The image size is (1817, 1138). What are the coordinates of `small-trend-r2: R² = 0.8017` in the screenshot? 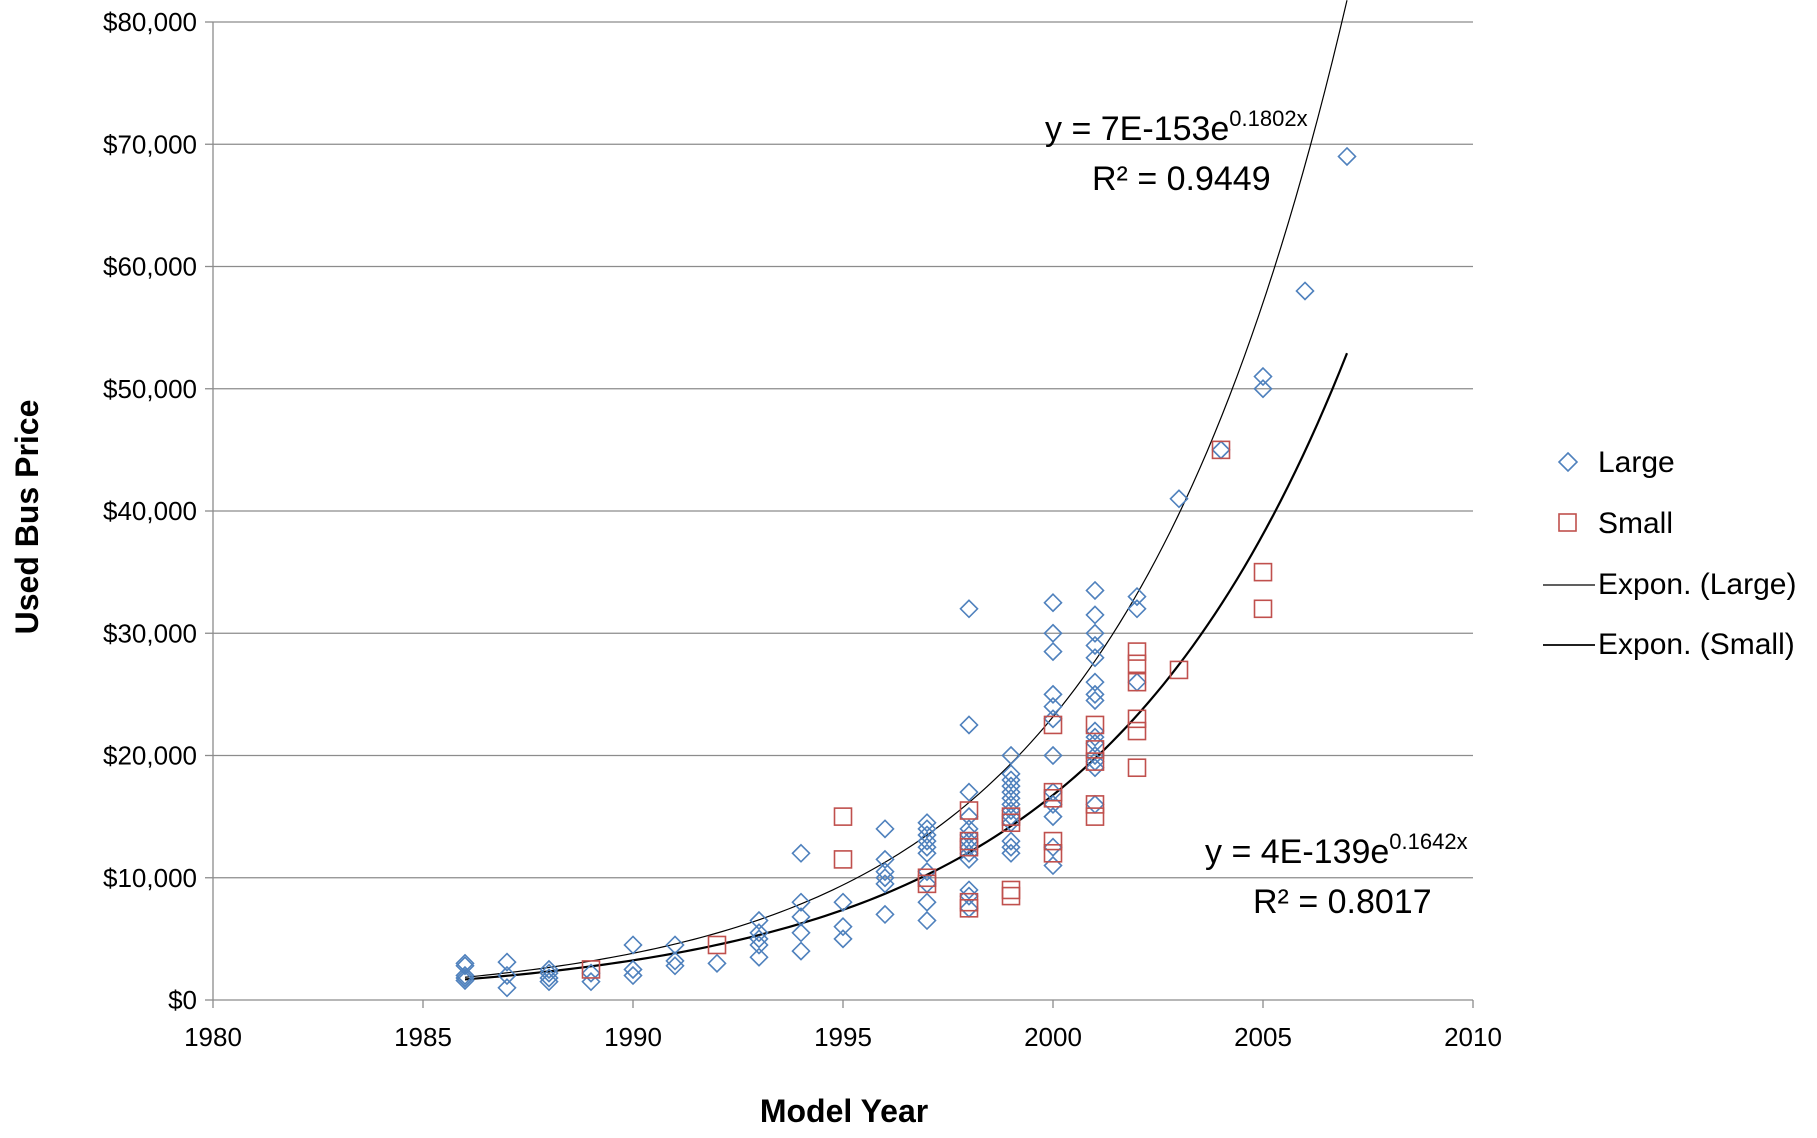 It's located at (1342, 902).